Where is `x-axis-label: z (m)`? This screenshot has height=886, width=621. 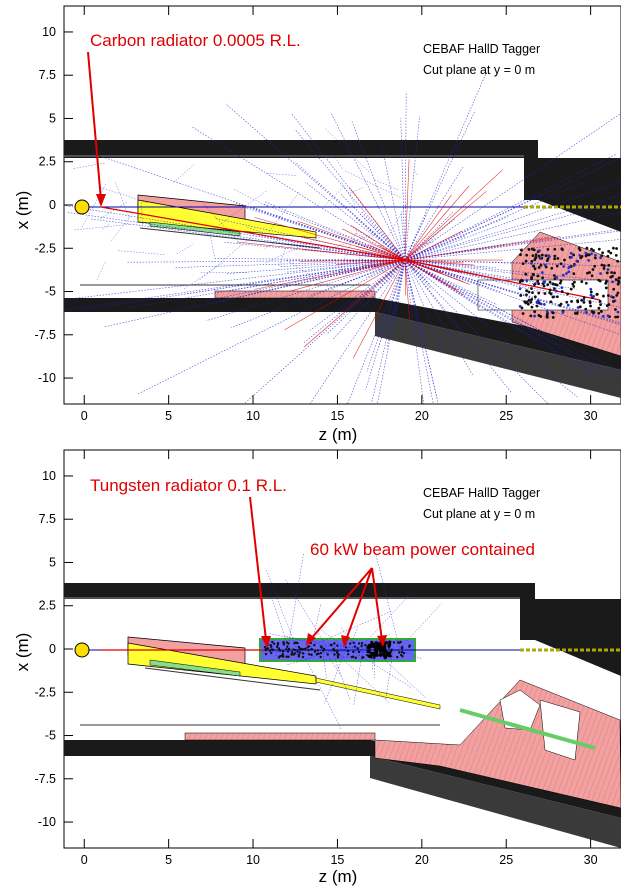
x-axis-label: z (m) is located at coordinates (338, 434).